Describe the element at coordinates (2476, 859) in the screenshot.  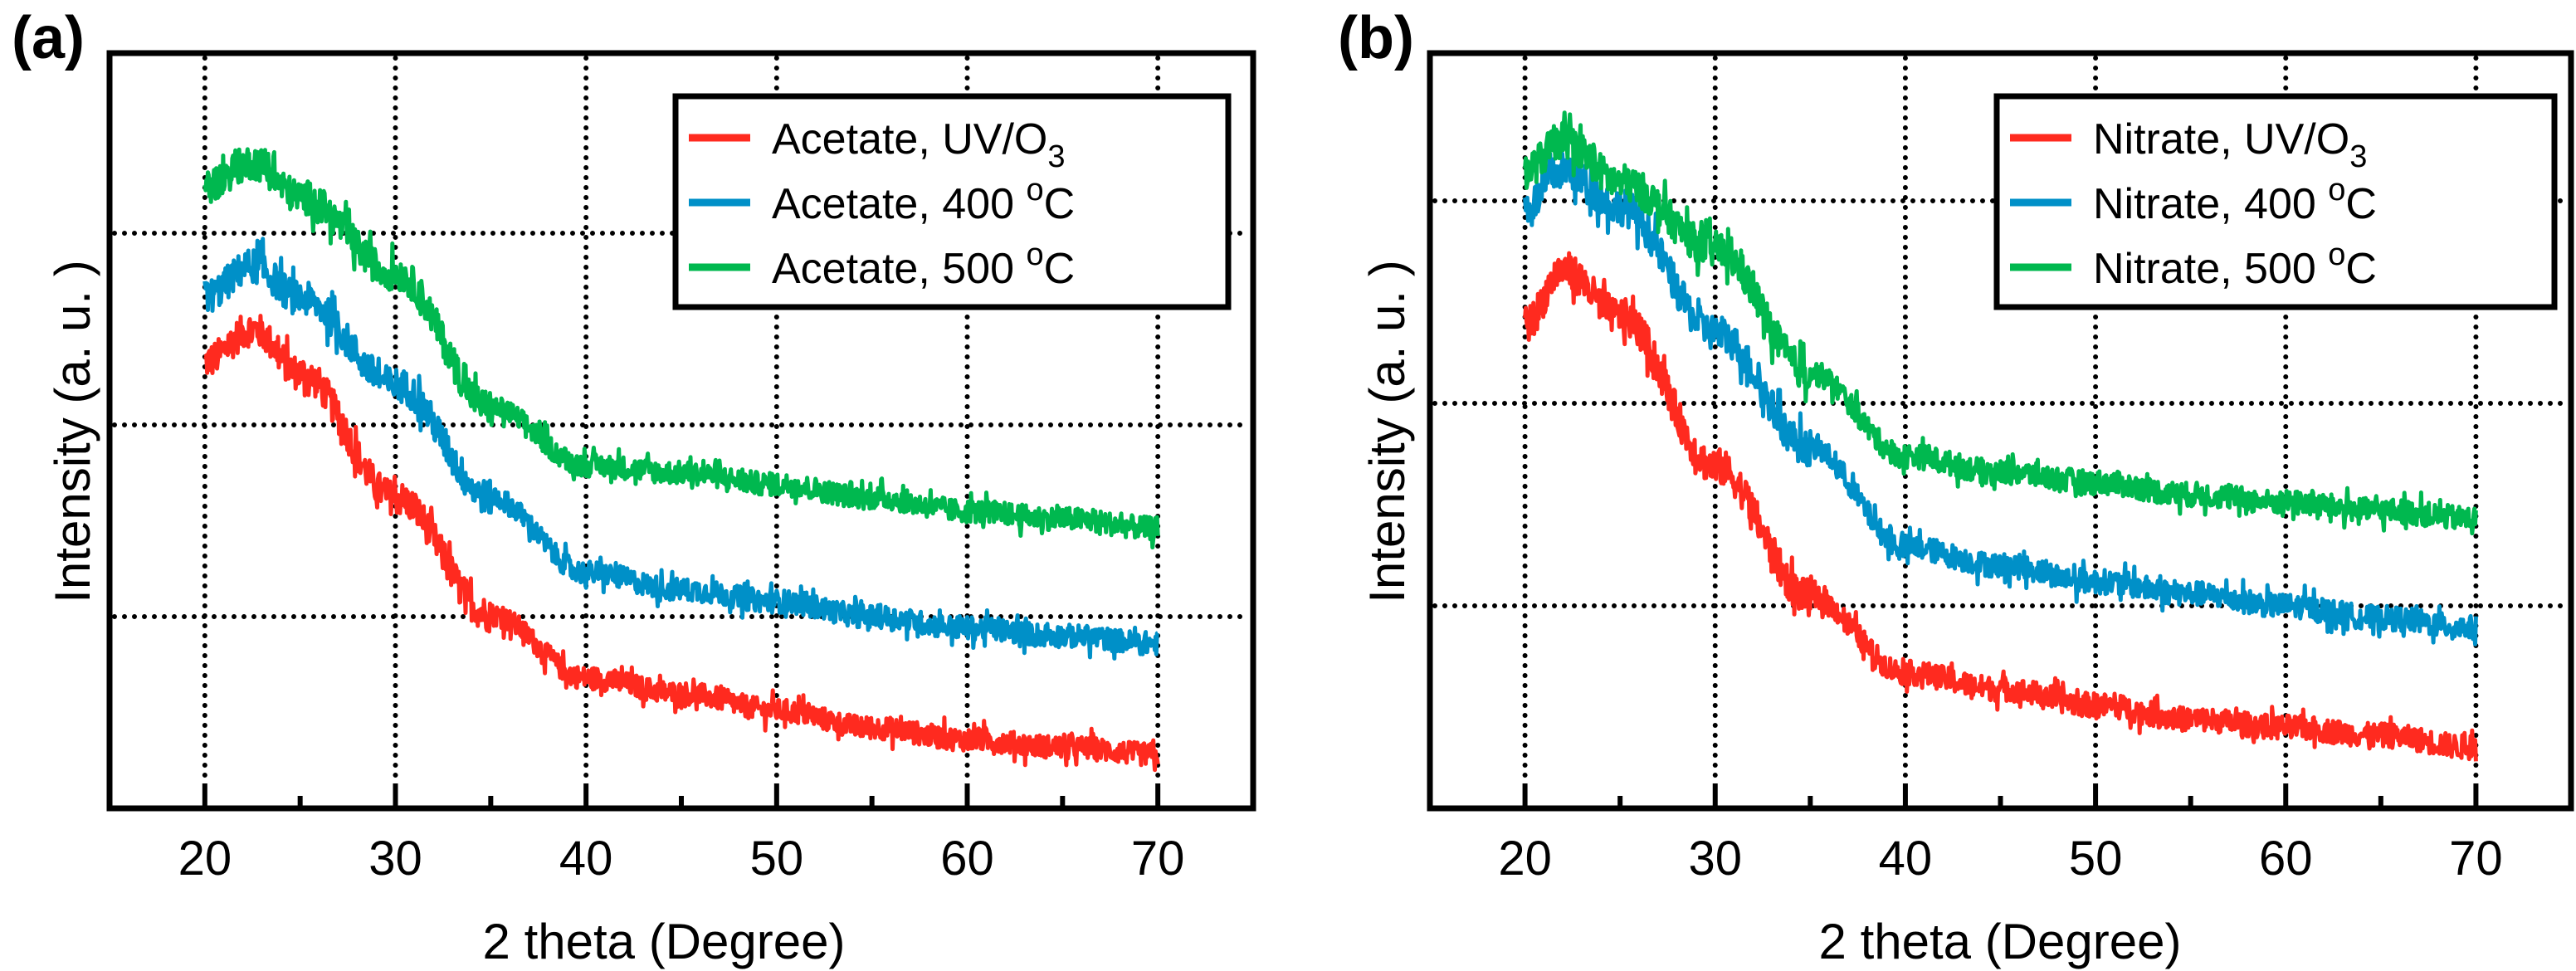
I see `x-tick-label-b: 70` at that location.